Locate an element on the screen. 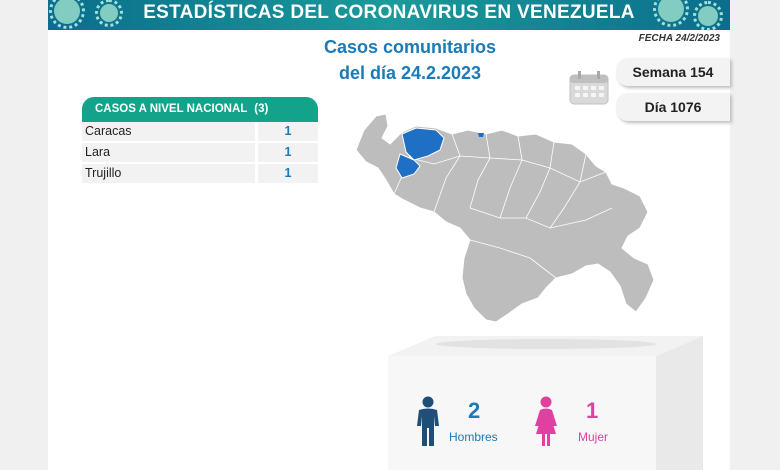 The image size is (780, 470). title-line-2: del día 24.2.2023 is located at coordinates (410, 73).